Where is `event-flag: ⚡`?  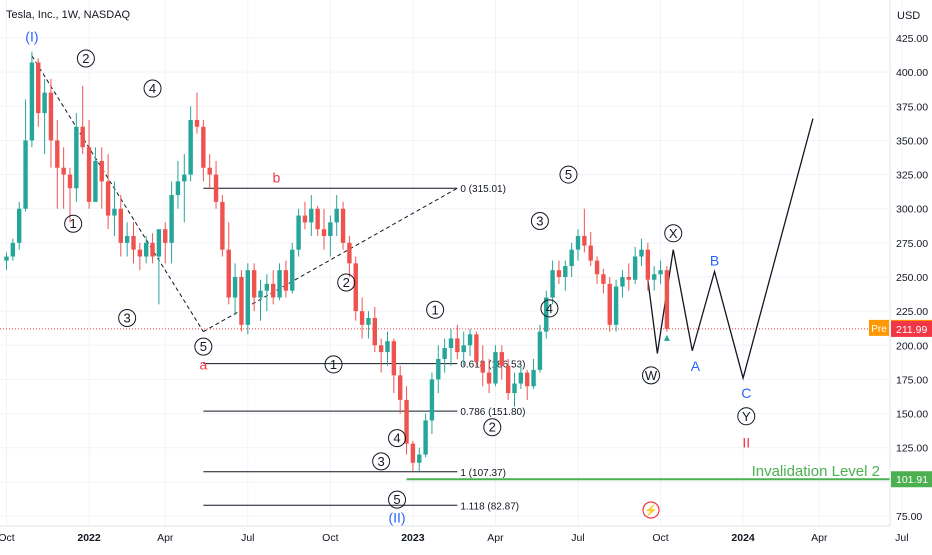
event-flag: ⚡ is located at coordinates (651, 510).